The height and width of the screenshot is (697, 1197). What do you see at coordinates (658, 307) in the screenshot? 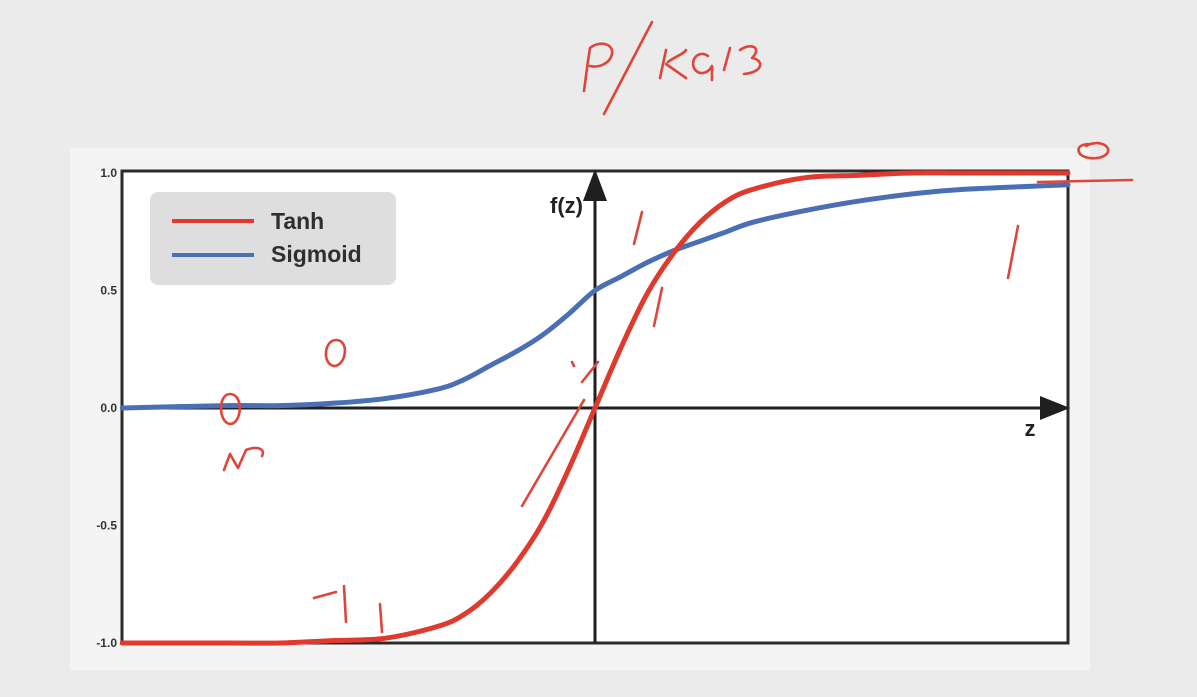
I see `handwritten-one-middle` at bounding box center [658, 307].